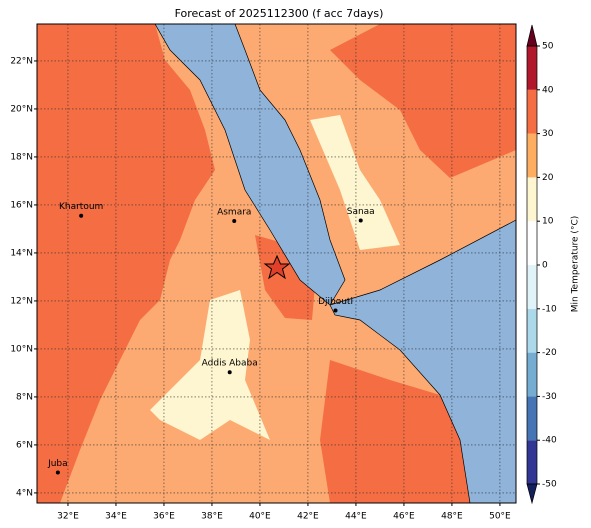  I want to click on city-label: Khartoum, so click(81, 207).